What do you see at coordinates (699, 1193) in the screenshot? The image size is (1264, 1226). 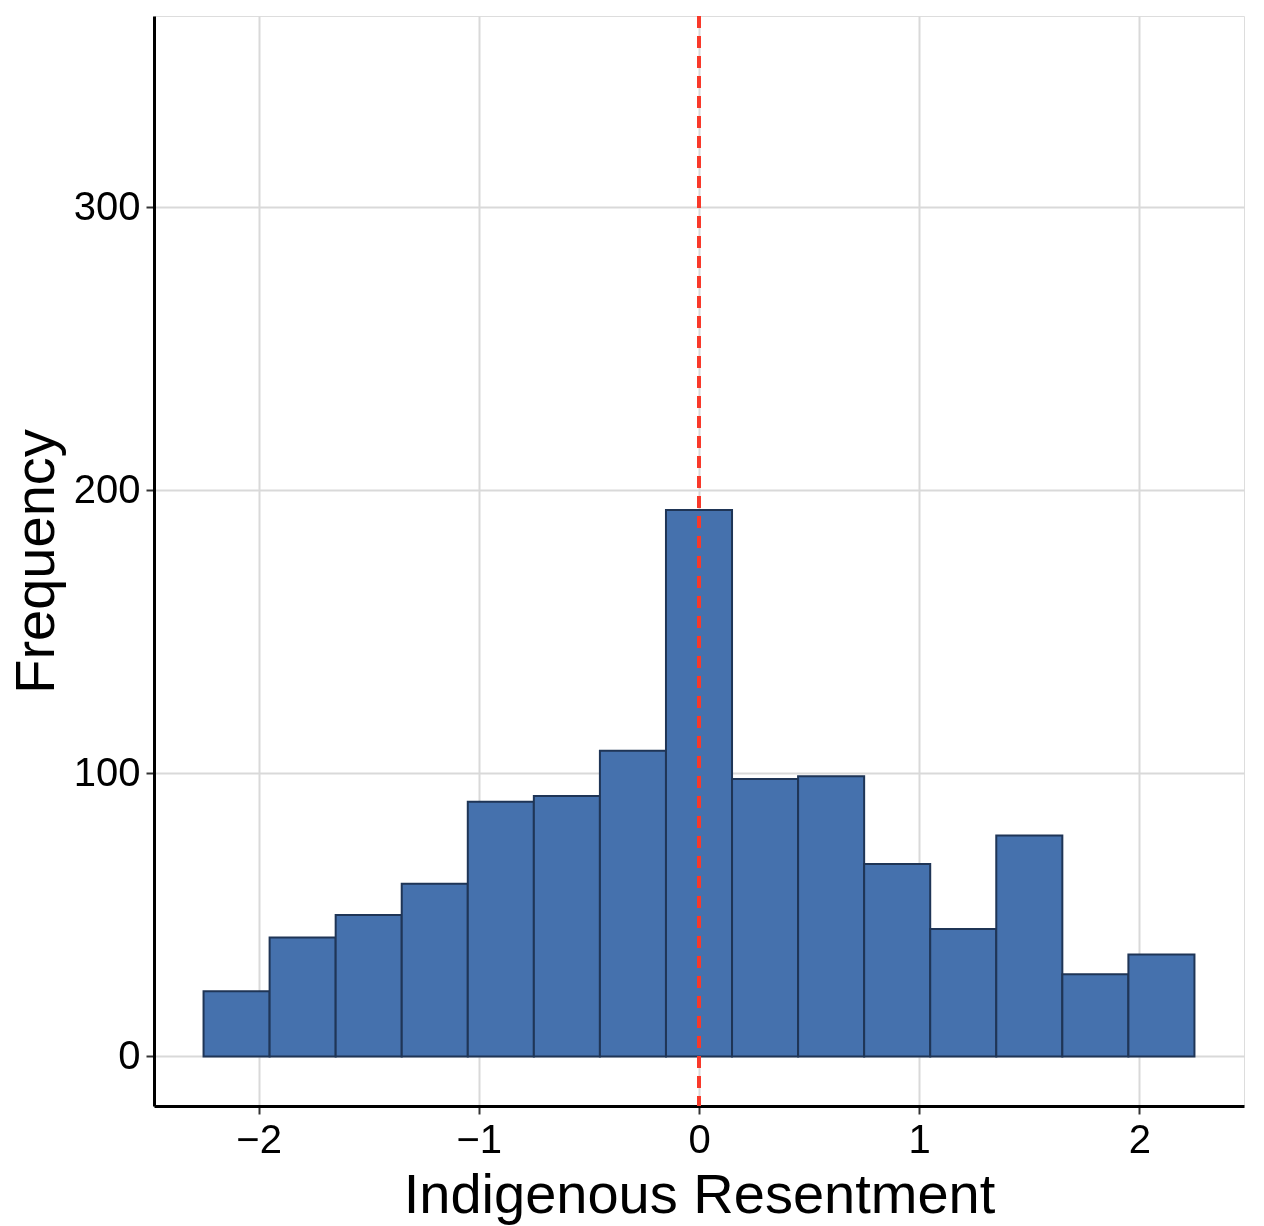 I see `x-axis-title: Indigenous Resentment` at bounding box center [699, 1193].